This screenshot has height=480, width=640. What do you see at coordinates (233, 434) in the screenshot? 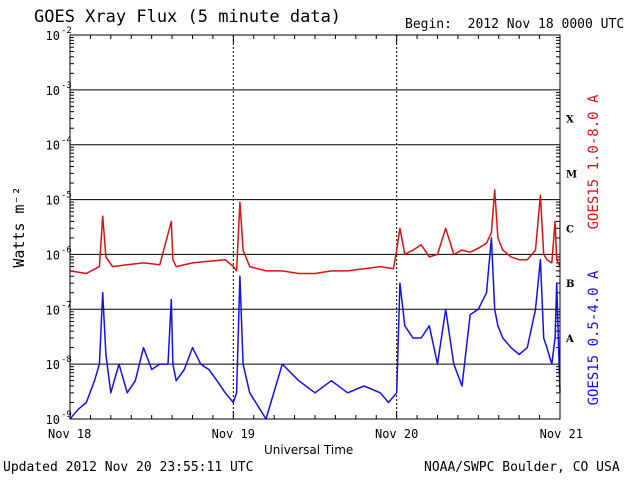
I see `x-tick-label: Nov 19` at bounding box center [233, 434].